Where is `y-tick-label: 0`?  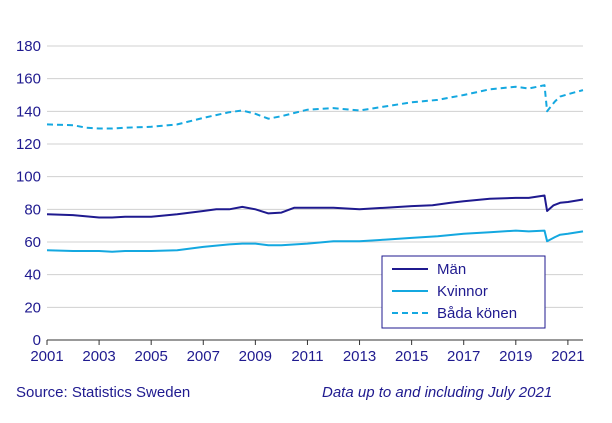
y-tick-label: 0 is located at coordinates (37, 340).